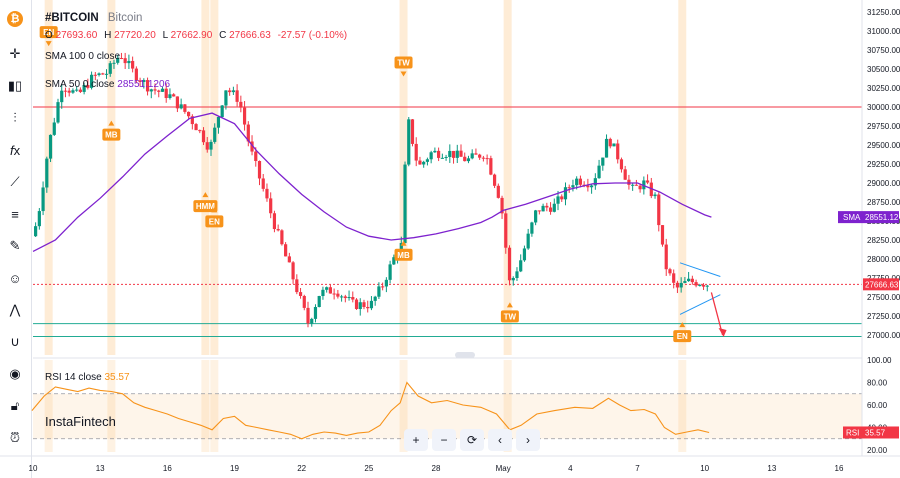  Describe the element at coordinates (135, 35) in the screenshot. I see `high-value: 27720.20` at that location.